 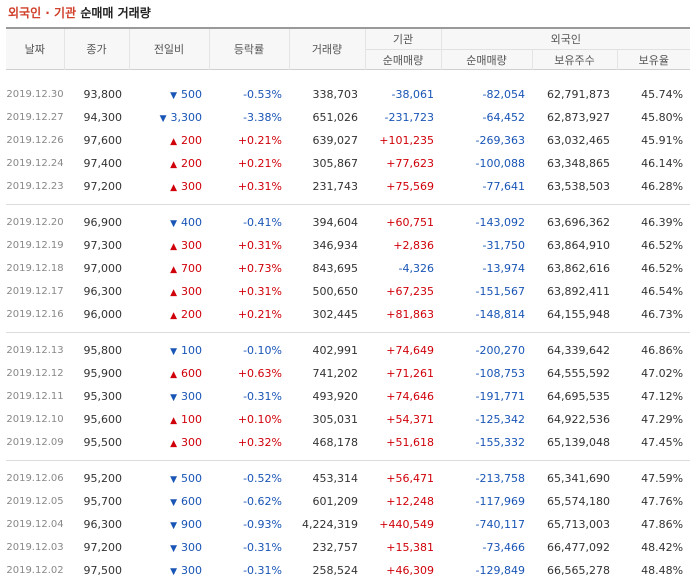 What do you see at coordinates (259, 268) in the screenshot?
I see `rate-cell: +0.73%` at bounding box center [259, 268].